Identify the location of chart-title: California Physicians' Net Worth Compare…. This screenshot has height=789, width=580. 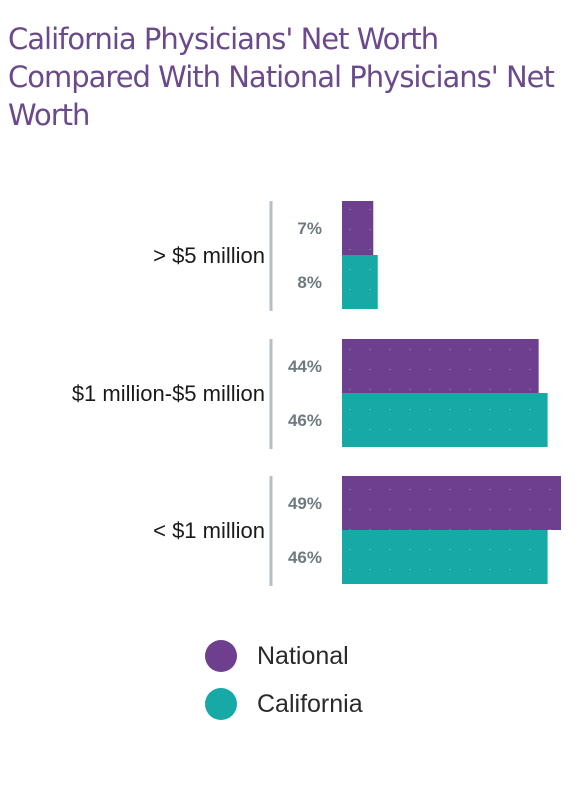
(281, 77).